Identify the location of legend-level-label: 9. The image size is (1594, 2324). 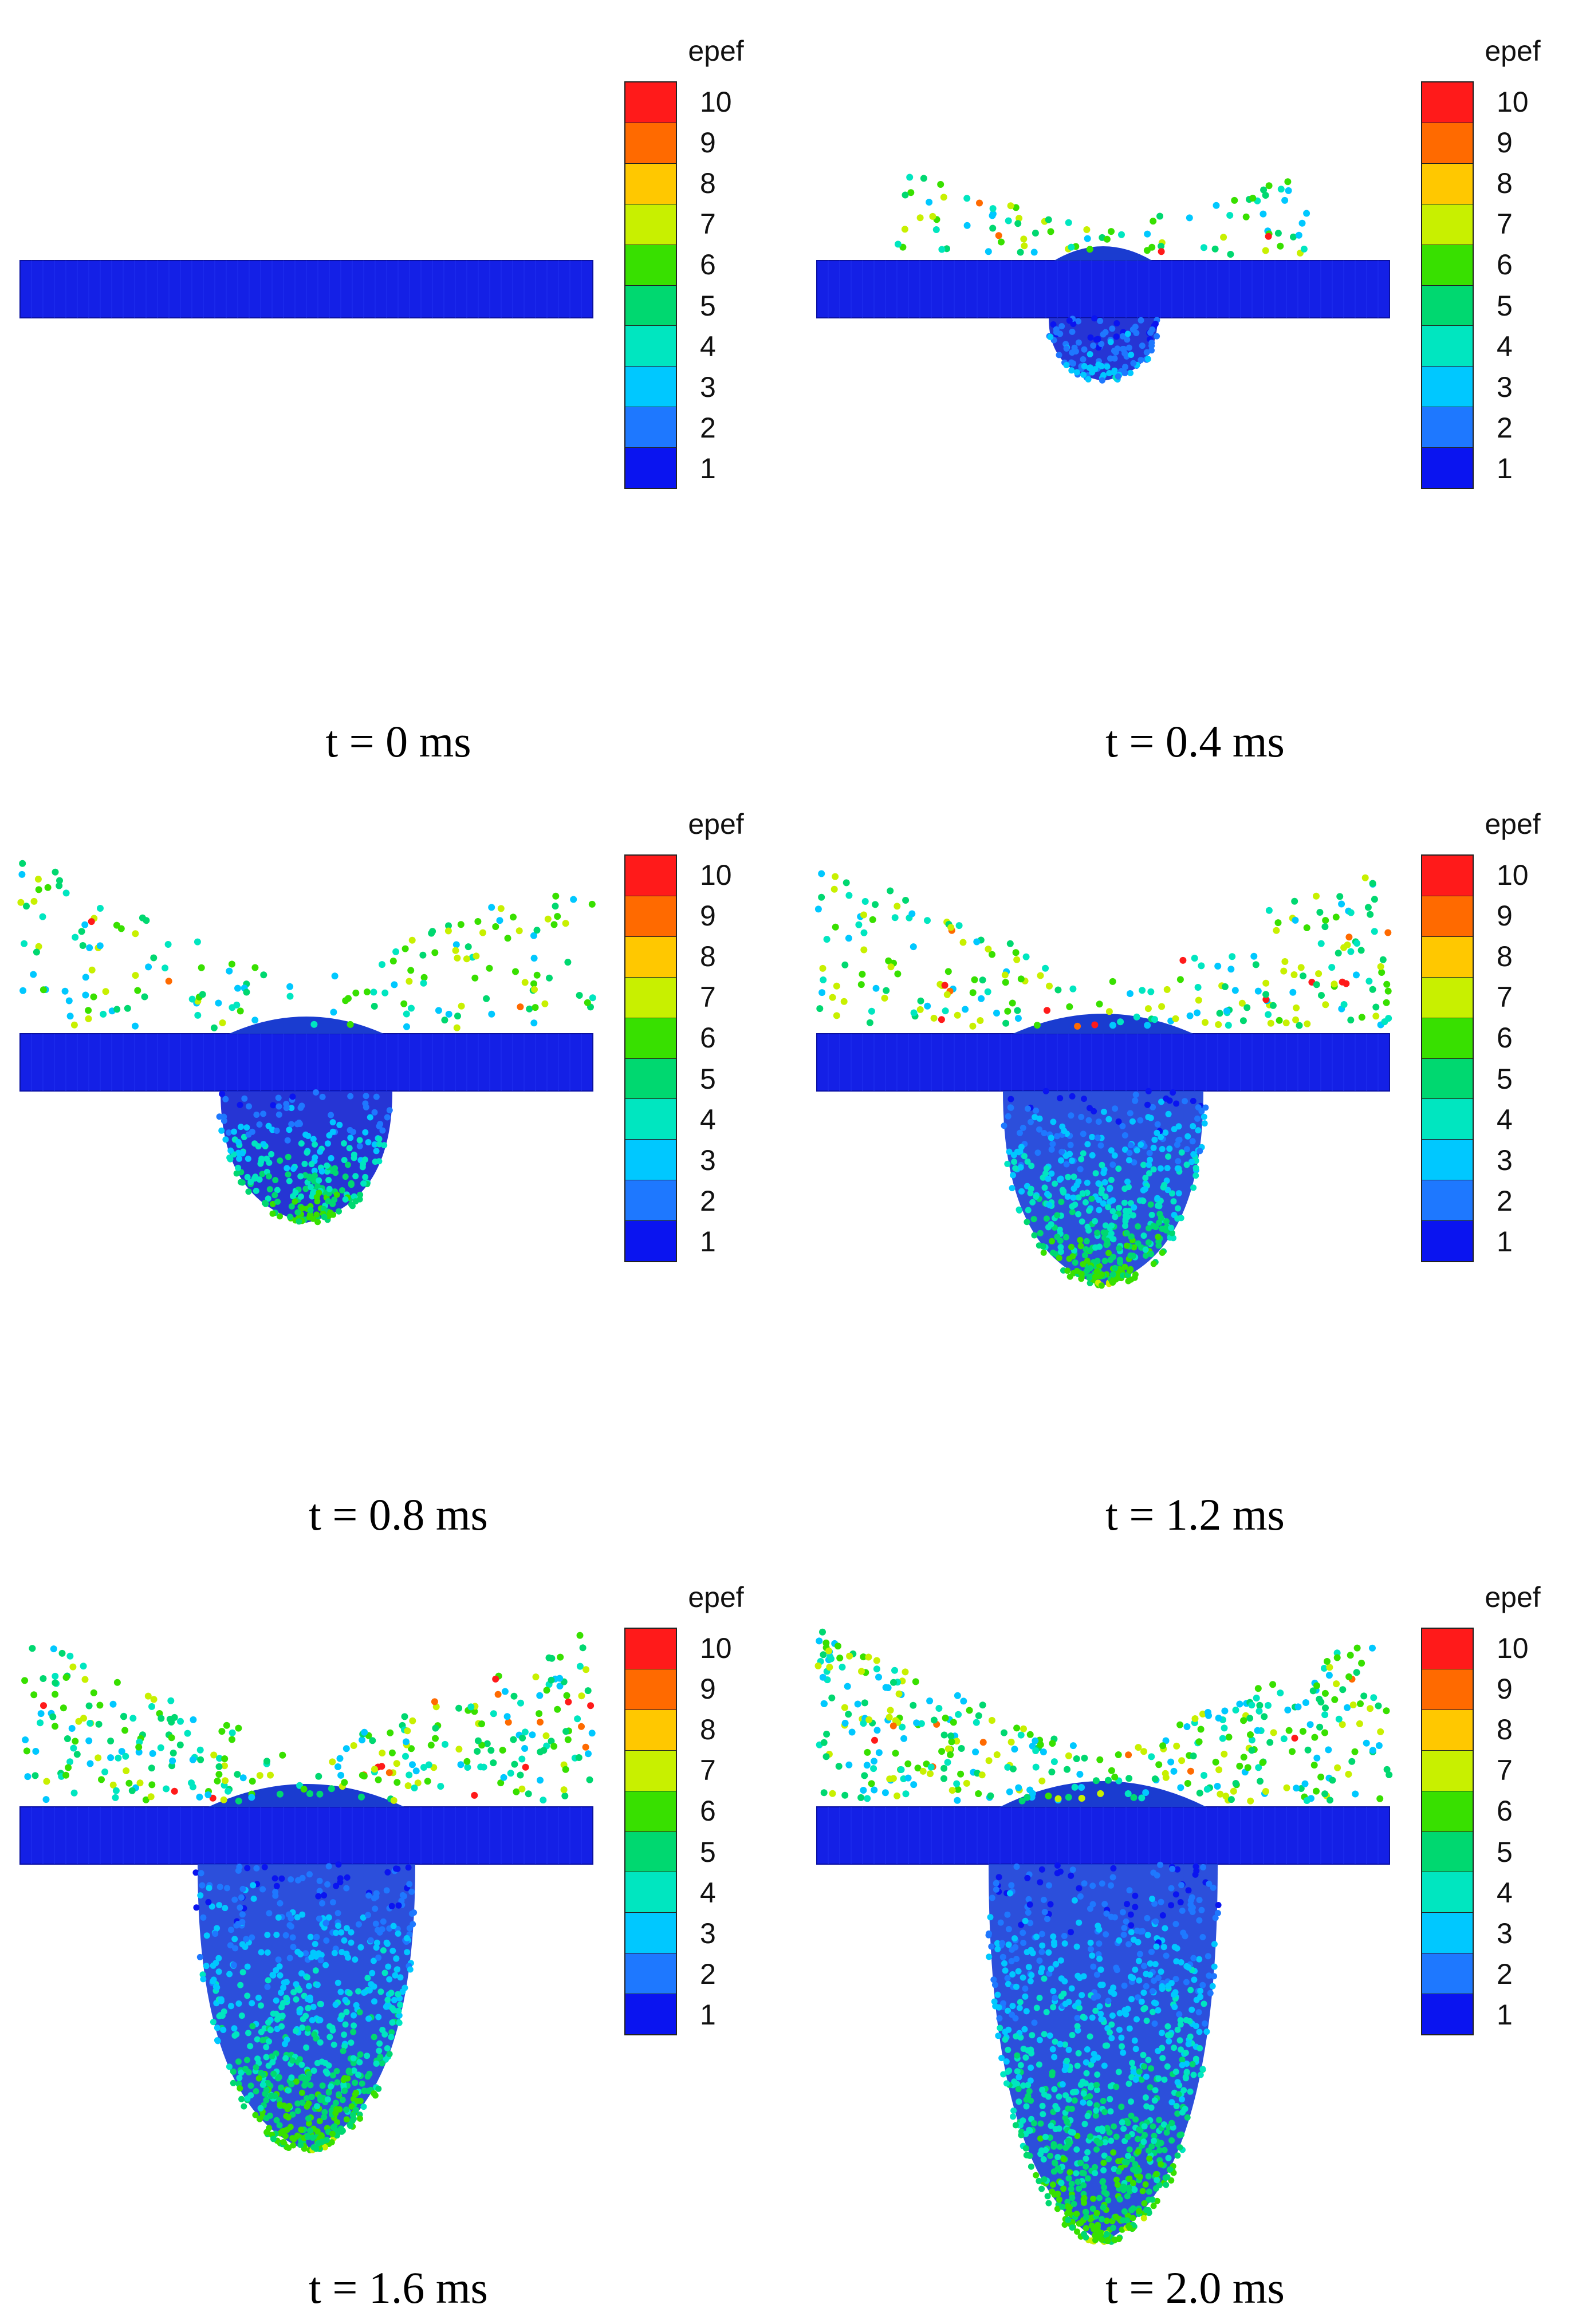
(708, 915).